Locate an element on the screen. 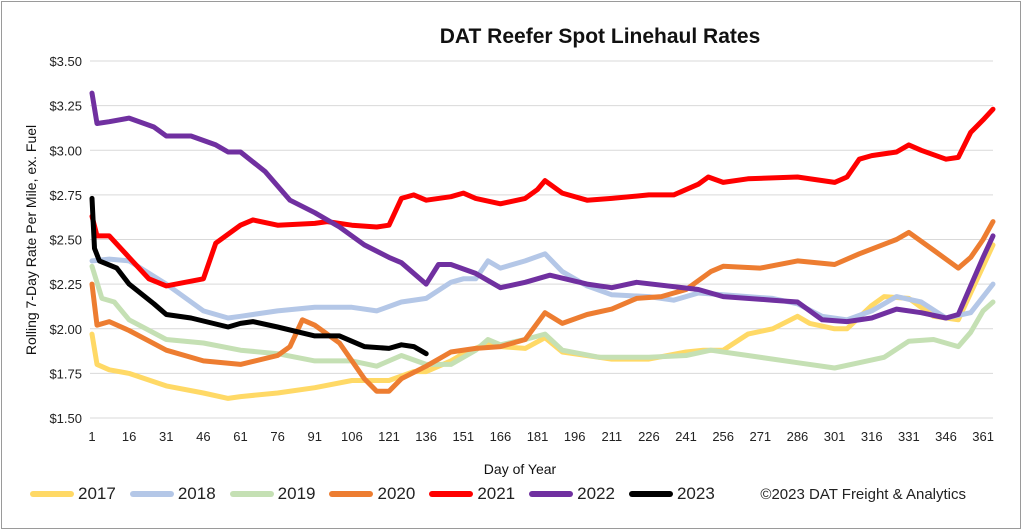  x-tick-label: 166 is located at coordinates (501, 436).